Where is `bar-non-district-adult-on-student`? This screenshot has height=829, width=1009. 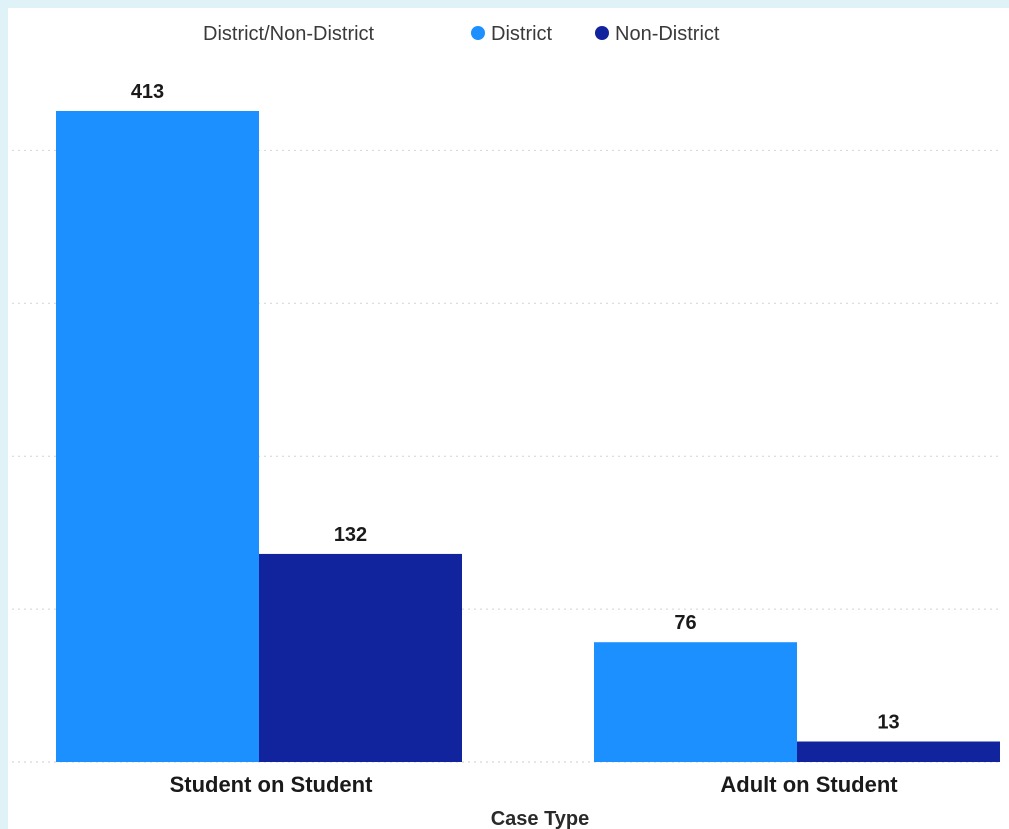 bar-non-district-adult-on-student is located at coordinates (898, 751).